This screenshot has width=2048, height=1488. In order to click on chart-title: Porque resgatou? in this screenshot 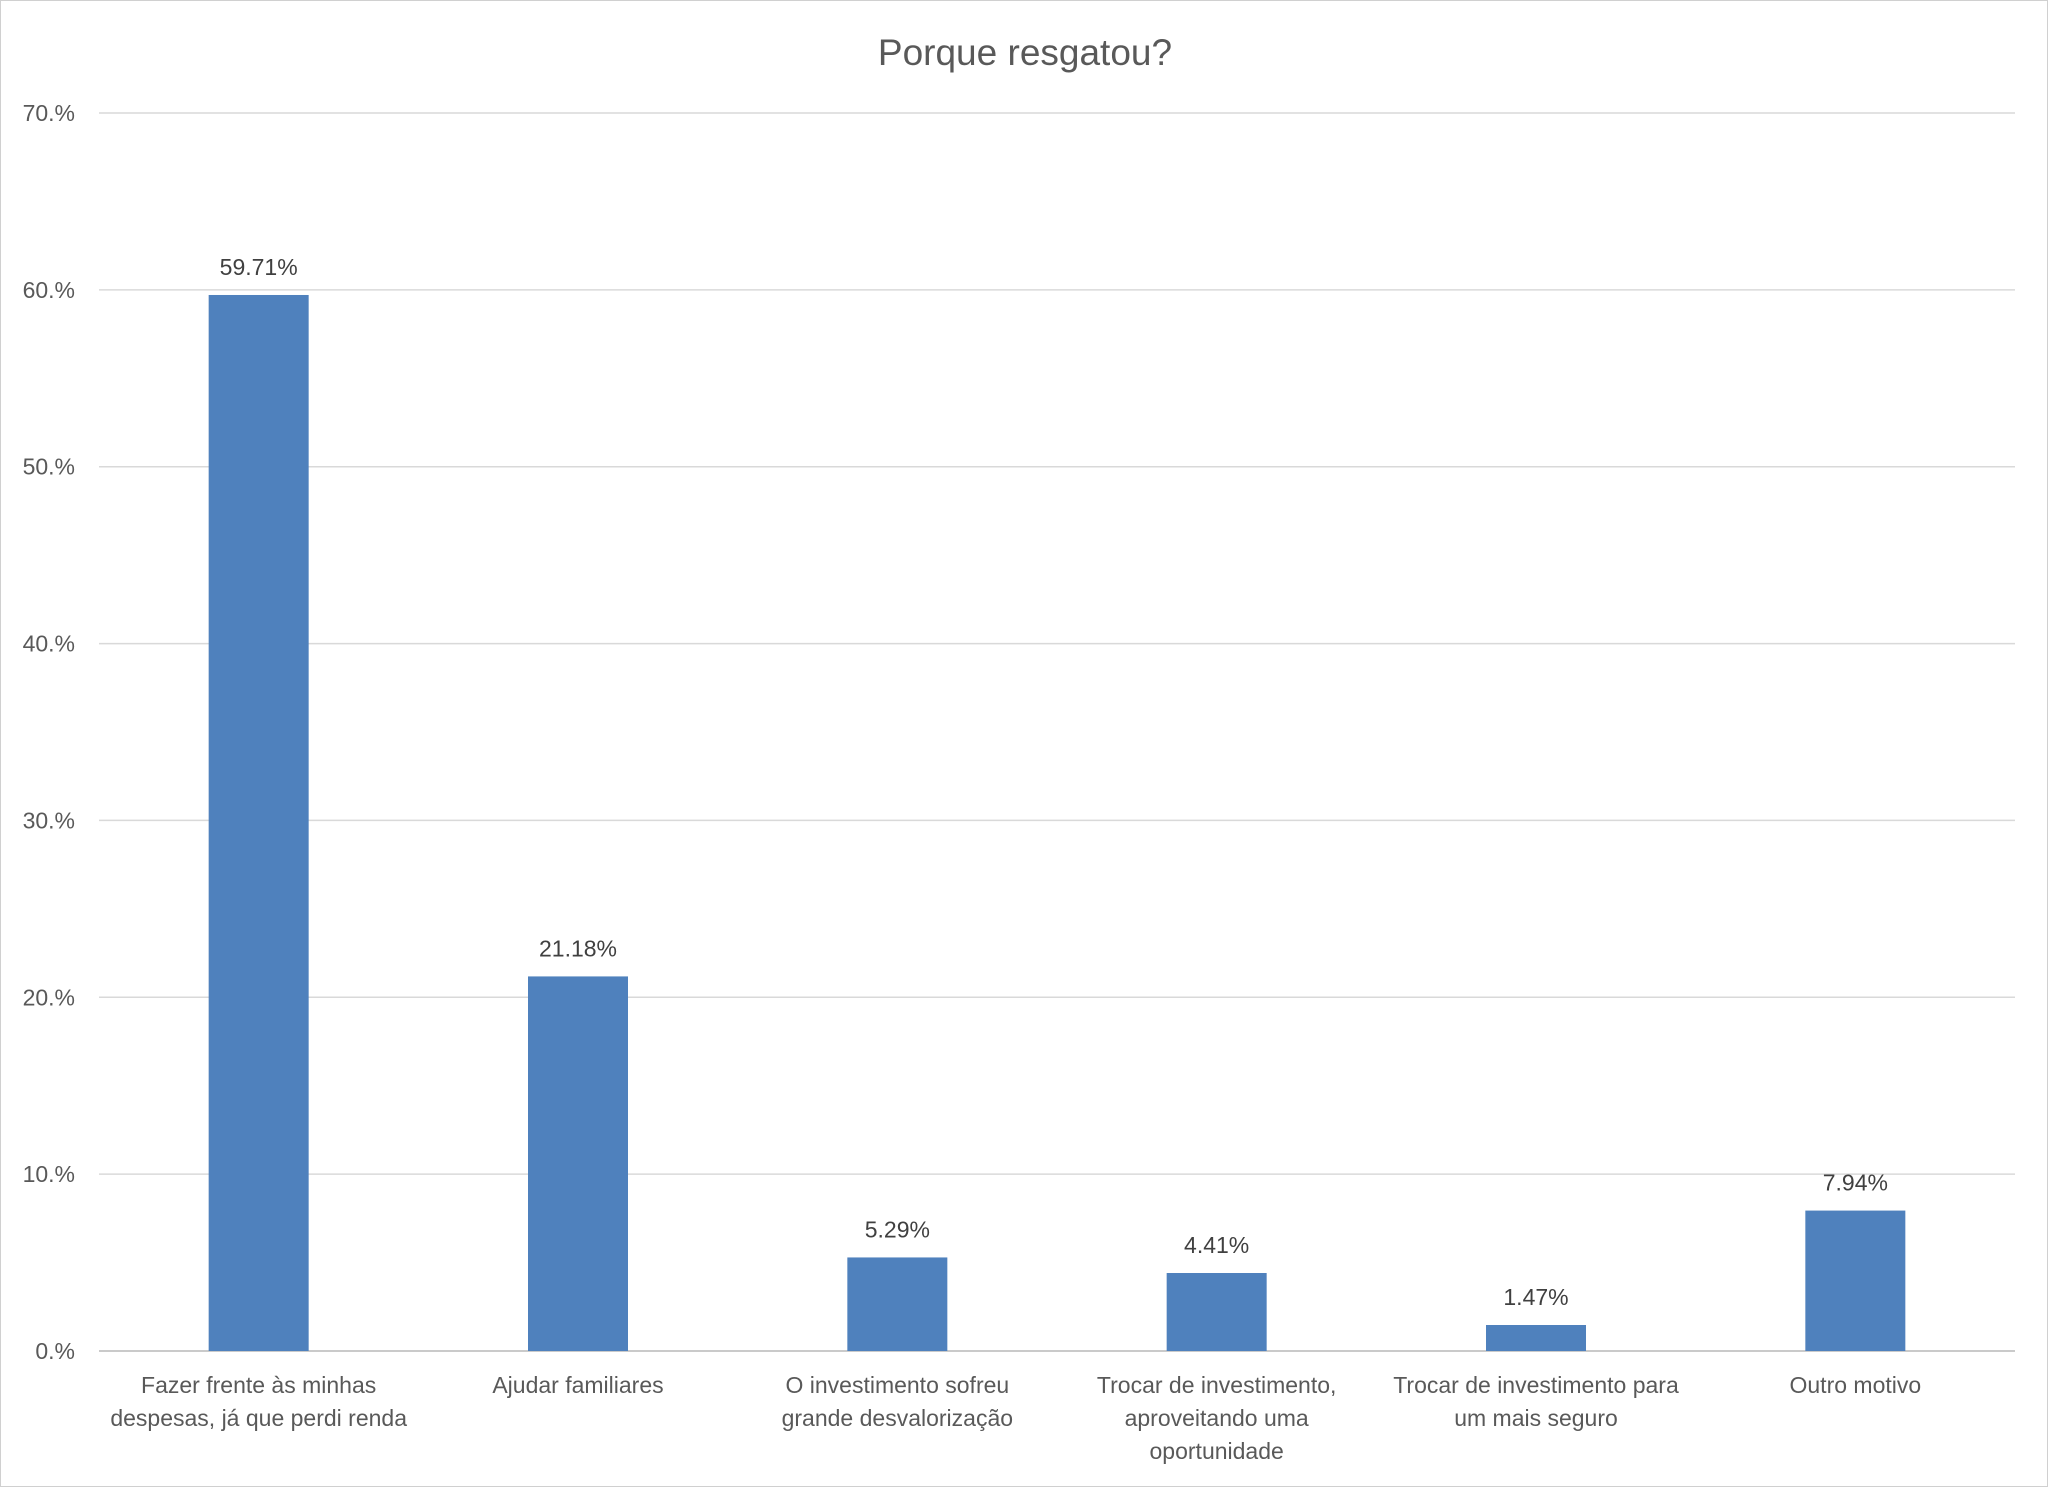, I will do `click(1025, 52)`.